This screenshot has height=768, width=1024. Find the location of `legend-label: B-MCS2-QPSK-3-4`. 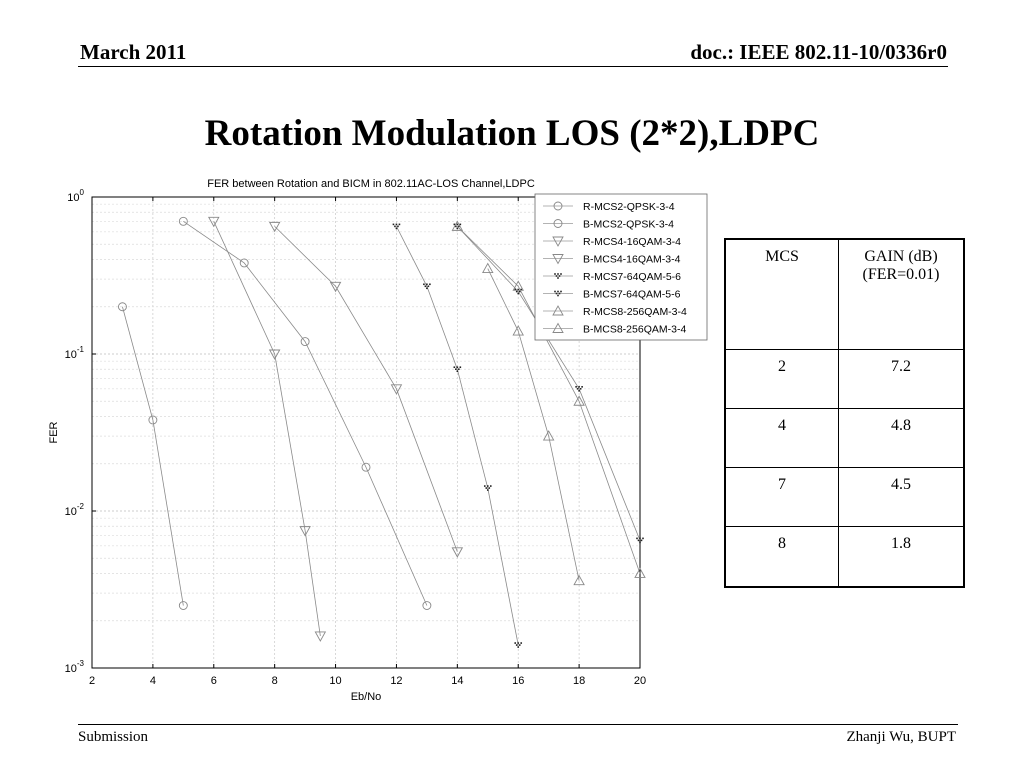

legend-label: B-MCS2-QPSK-3-4 is located at coordinates (628, 225).